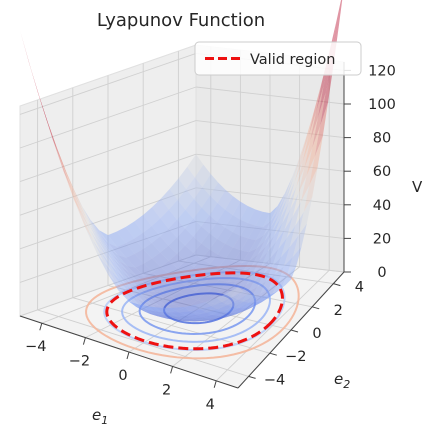 Image resolution: width=424 pixels, height=430 pixels. I want to click on contour-ring, so click(197, 309).